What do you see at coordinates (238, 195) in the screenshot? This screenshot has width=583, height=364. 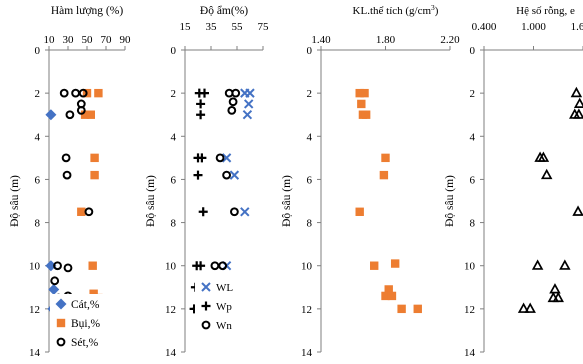 I see `series-wl` at bounding box center [238, 195].